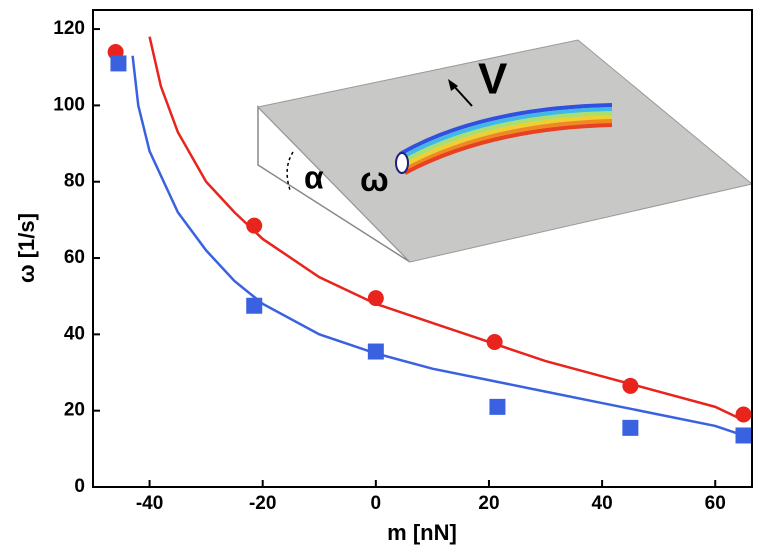  What do you see at coordinates (74, 181) in the screenshot?
I see `y-tick-label: 80` at bounding box center [74, 181].